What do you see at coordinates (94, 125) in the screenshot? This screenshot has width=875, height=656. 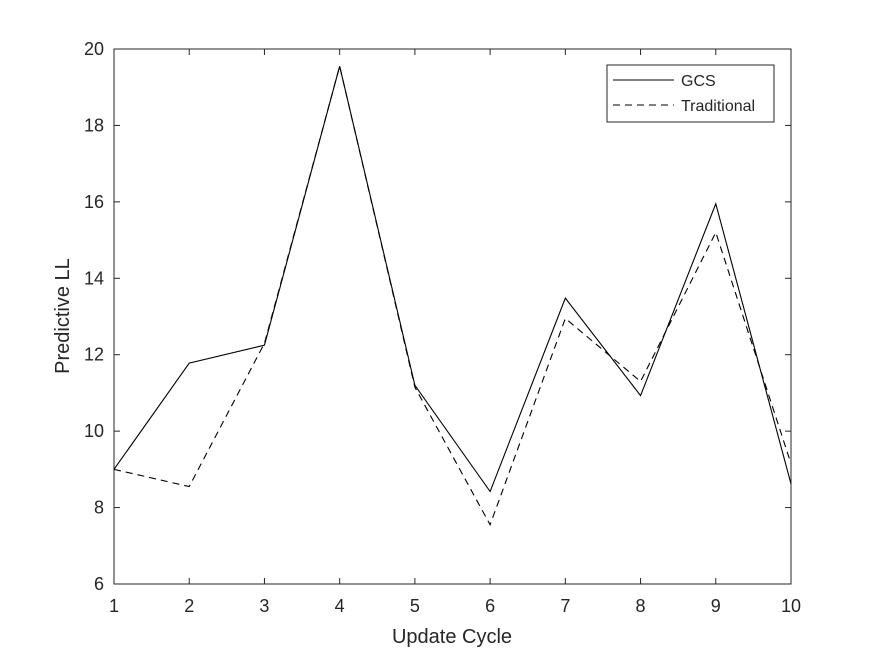 I see `y-tick-label: 18` at bounding box center [94, 125].